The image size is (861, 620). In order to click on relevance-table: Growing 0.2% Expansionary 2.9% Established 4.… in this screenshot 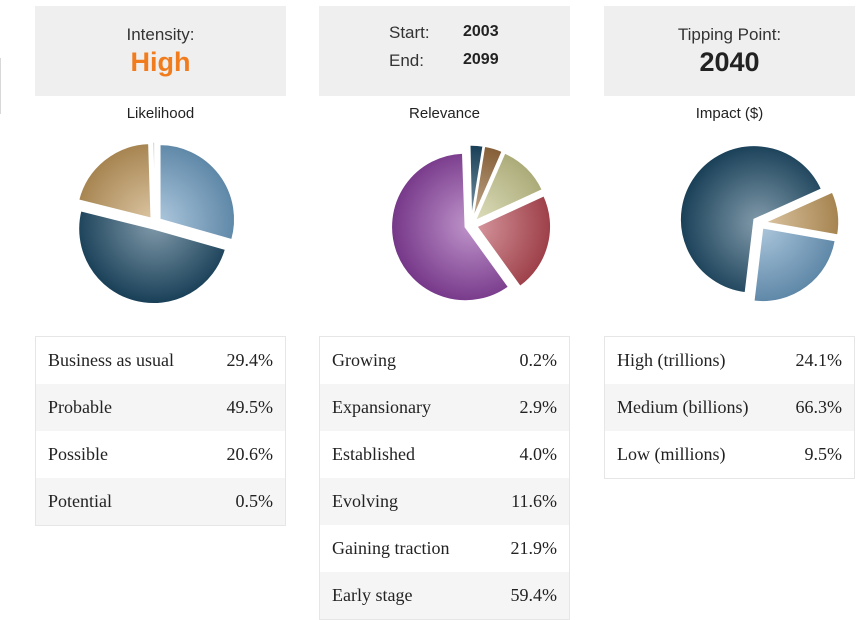, I will do `click(444, 478)`.